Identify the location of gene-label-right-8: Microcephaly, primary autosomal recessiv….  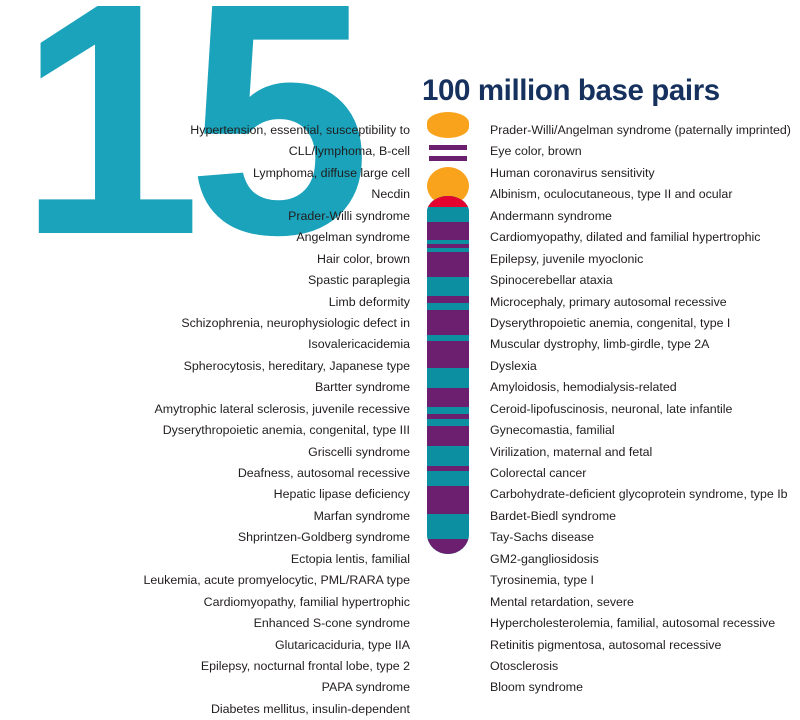
(608, 301).